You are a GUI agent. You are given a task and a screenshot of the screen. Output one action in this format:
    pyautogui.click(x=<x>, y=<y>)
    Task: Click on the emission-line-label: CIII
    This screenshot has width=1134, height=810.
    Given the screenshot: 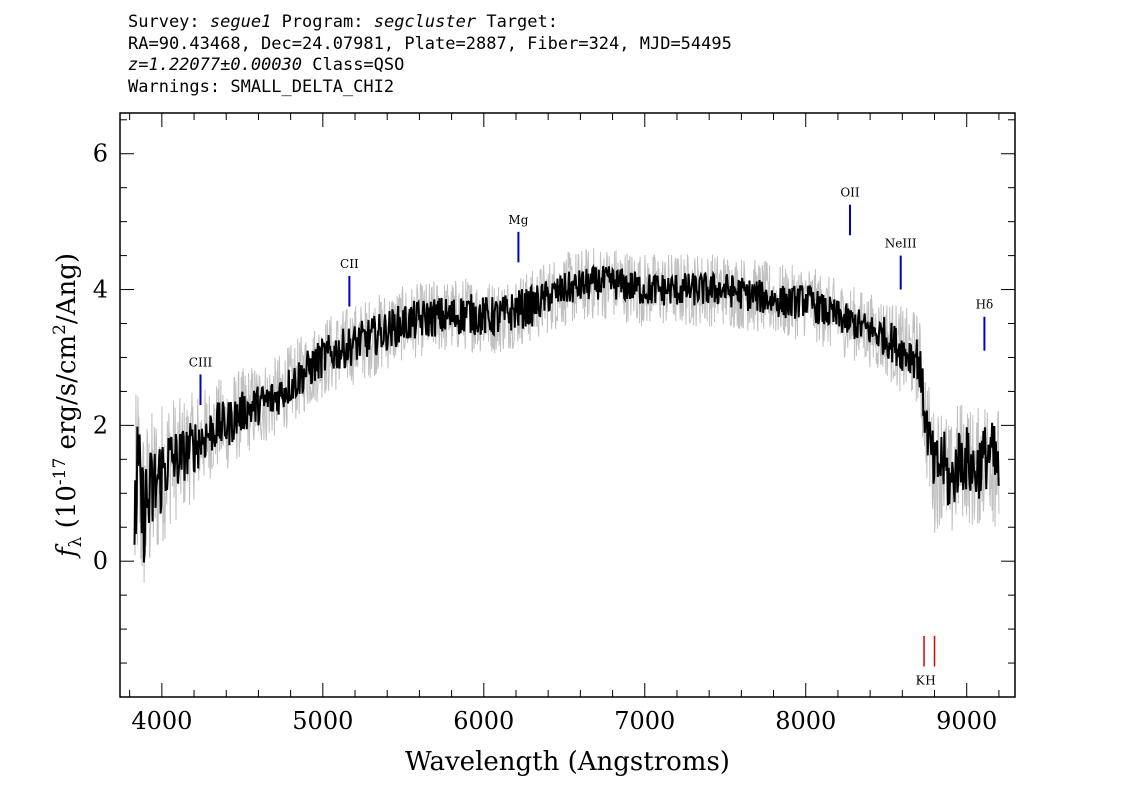 What is the action you would take?
    pyautogui.click(x=201, y=362)
    